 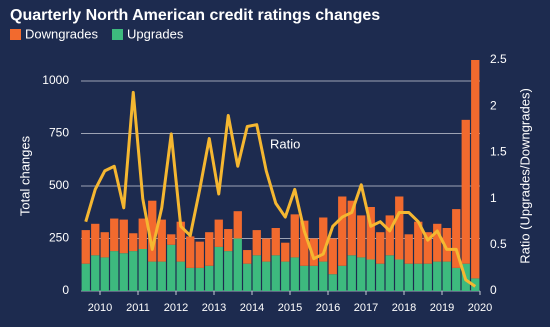 I want to click on x-tick-label: 2012, so click(x=176, y=308).